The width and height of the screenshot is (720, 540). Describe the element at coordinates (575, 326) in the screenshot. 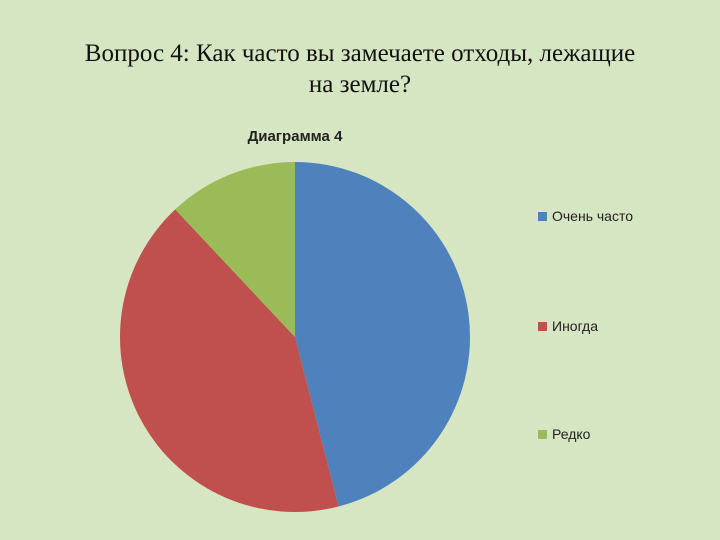

I see `legend-label: Иногда` at that location.